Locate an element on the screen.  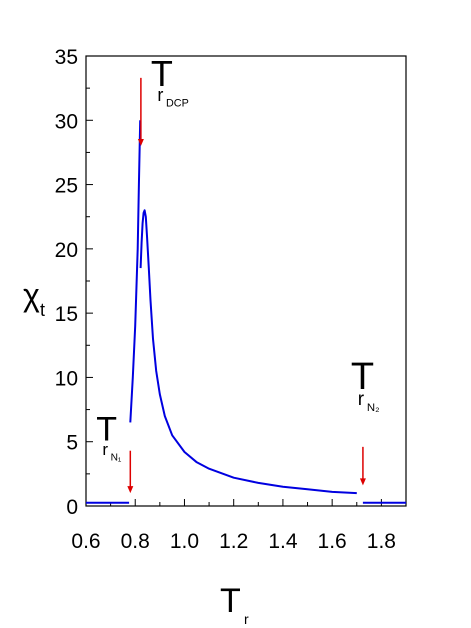
x-tick-label: 1.6 is located at coordinates (332, 541).